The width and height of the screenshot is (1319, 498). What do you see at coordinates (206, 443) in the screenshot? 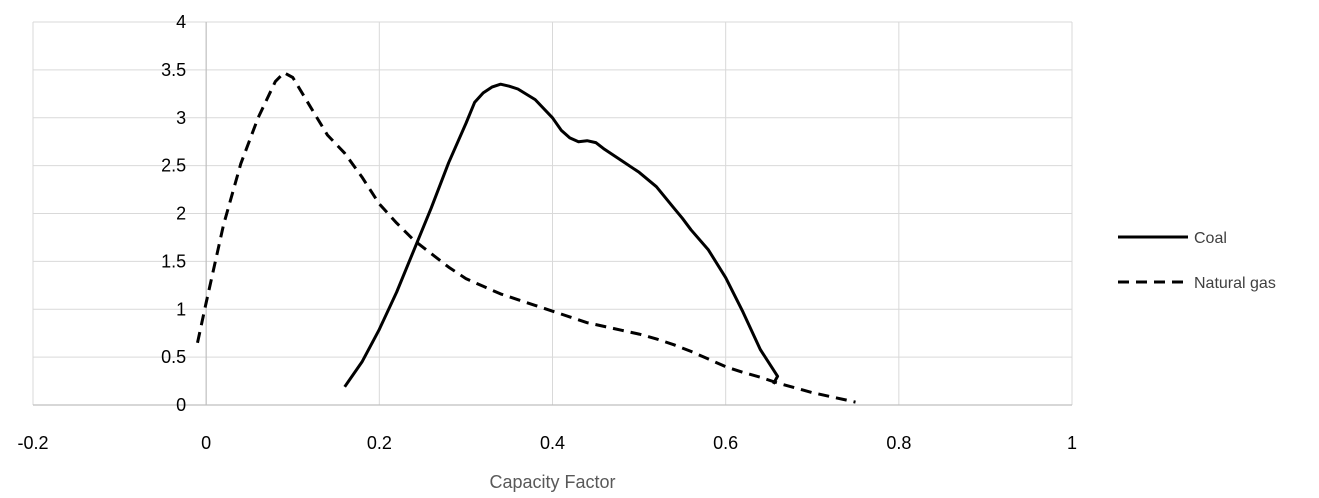
I see `x-tick-label: 0` at bounding box center [206, 443].